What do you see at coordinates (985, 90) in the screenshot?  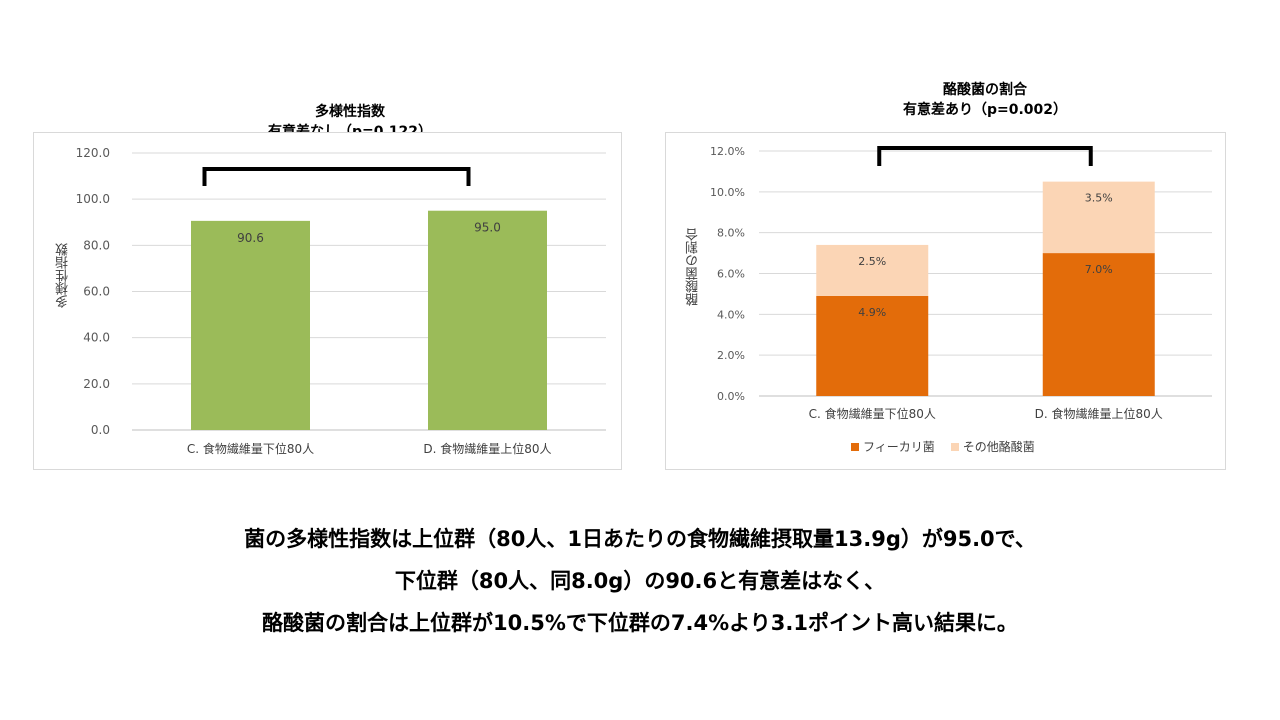 I see `right-chart-title: 酪酸菌の割合` at bounding box center [985, 90].